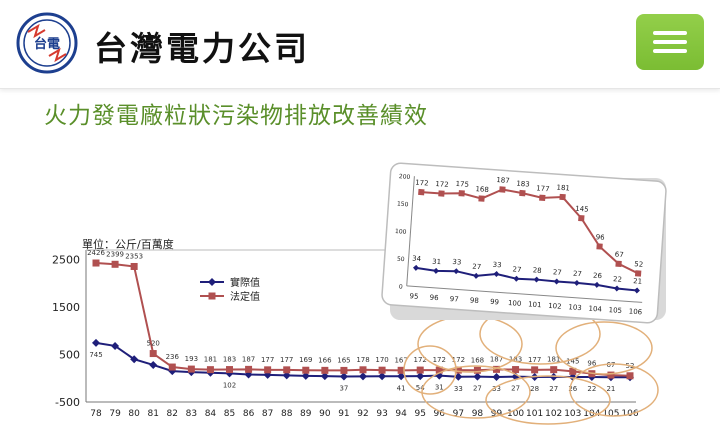  Describe the element at coordinates (343, 360) in the screenshot. I see `data-label: 165` at that location.